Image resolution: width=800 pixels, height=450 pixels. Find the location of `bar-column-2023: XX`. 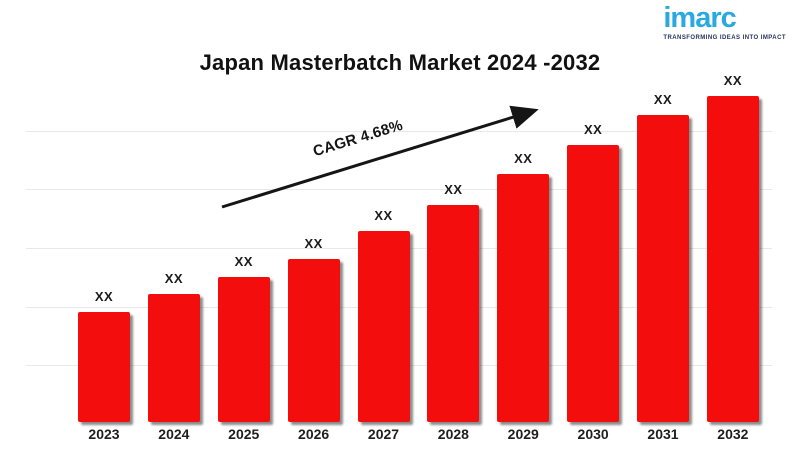

bar-column-2023: XX is located at coordinates (104, 355).